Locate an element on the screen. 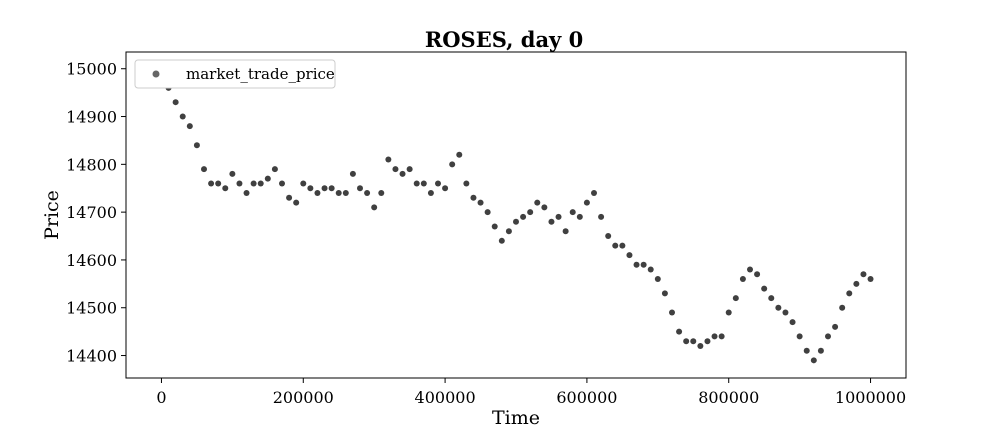 The width and height of the screenshot is (1008, 432). y-tick-label: 14600 is located at coordinates (91, 260).